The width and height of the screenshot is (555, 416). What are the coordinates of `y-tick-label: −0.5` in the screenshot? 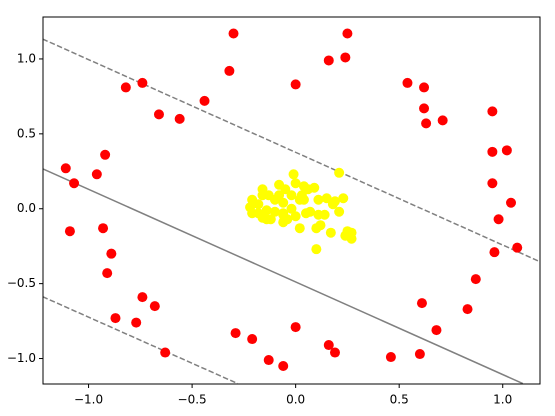 It's located at (21, 283).